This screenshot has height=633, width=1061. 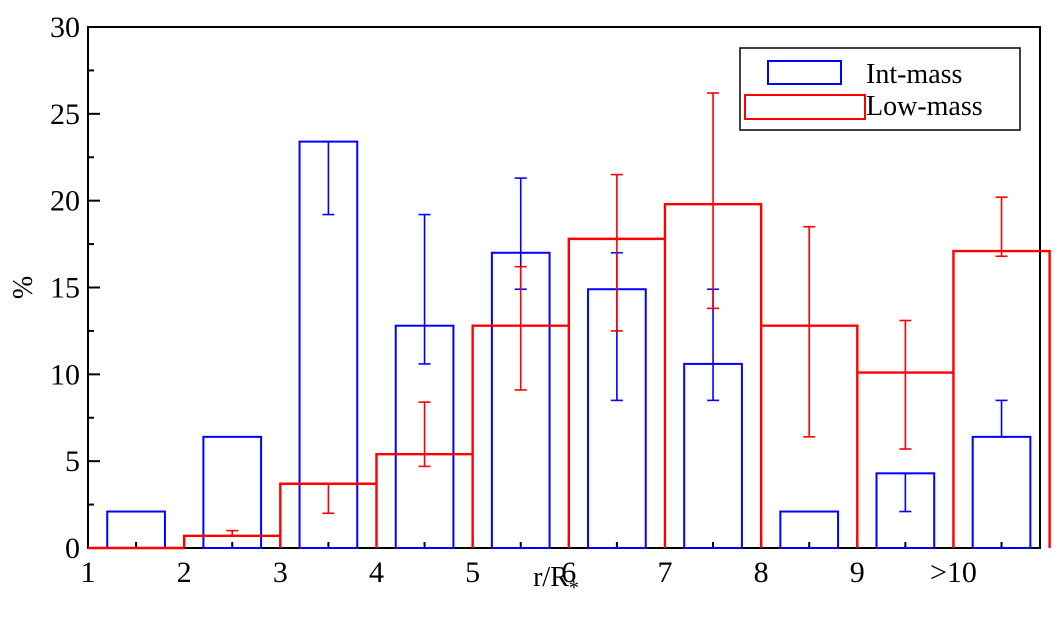 I want to click on legend-low-mass-label: Low-mass, so click(x=924, y=106).